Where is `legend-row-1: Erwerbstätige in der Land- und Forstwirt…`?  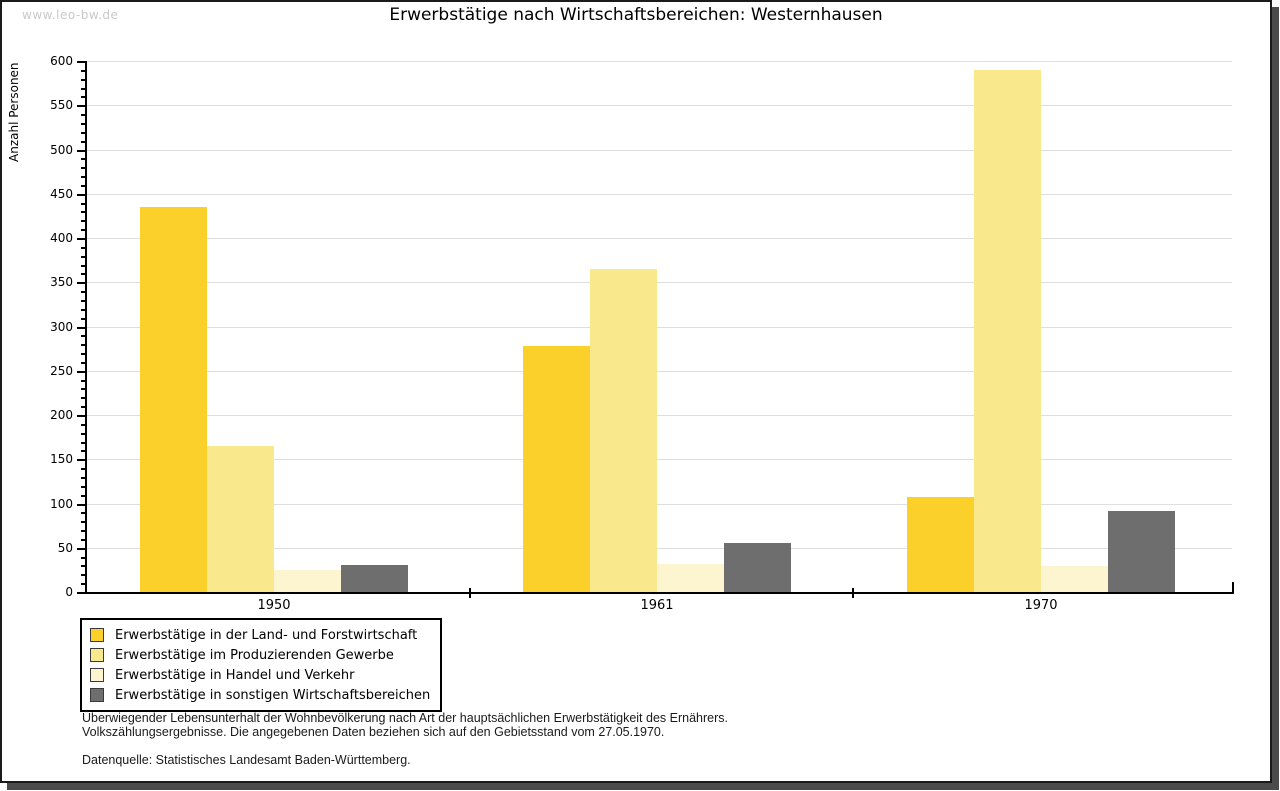
legend-row-1: Erwerbstätige in der Land- und Forstwirt… is located at coordinates (260, 635).